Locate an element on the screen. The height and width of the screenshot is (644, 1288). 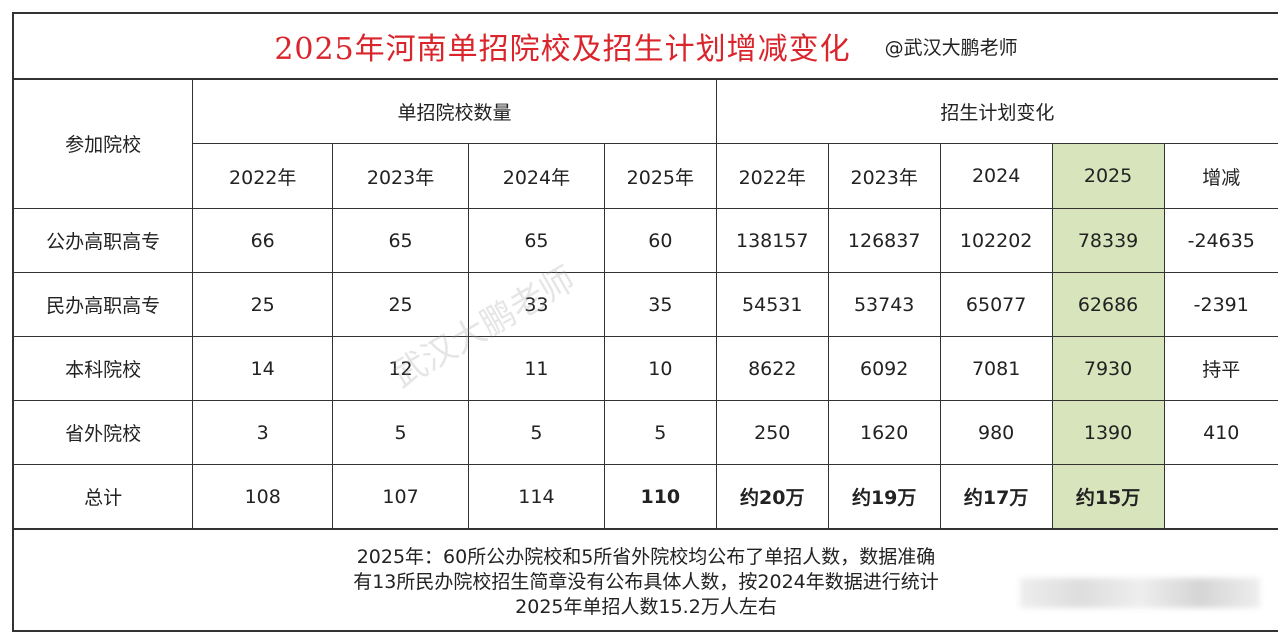
title-row: 2025年河南单招院校及招生计划增减变化 @武汉大鹏老师 is located at coordinates (646, 47).